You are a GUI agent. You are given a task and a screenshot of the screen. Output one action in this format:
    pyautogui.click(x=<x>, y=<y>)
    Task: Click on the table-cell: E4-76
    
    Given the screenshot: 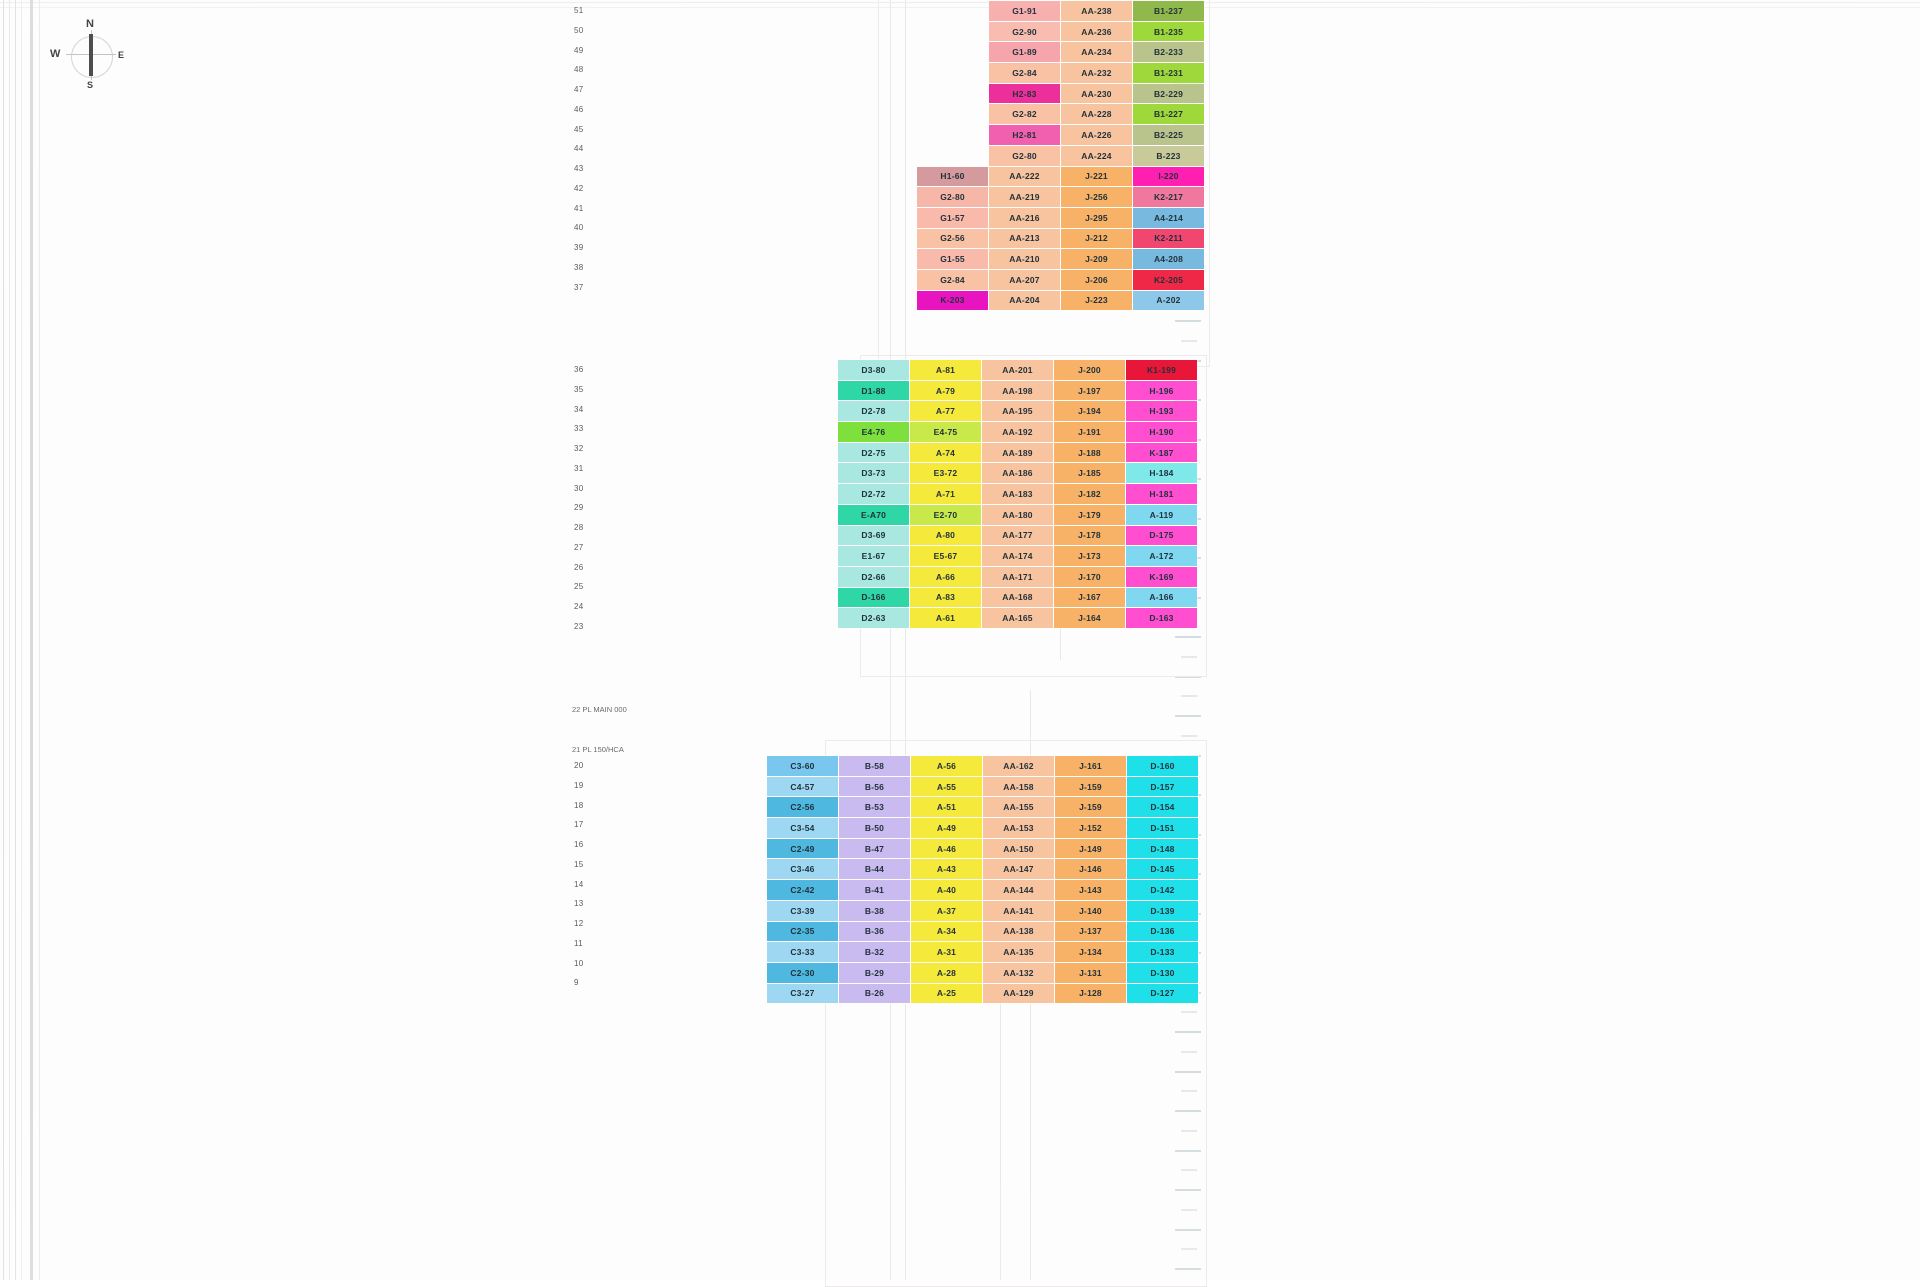 What is the action you would take?
    pyautogui.click(x=873, y=432)
    